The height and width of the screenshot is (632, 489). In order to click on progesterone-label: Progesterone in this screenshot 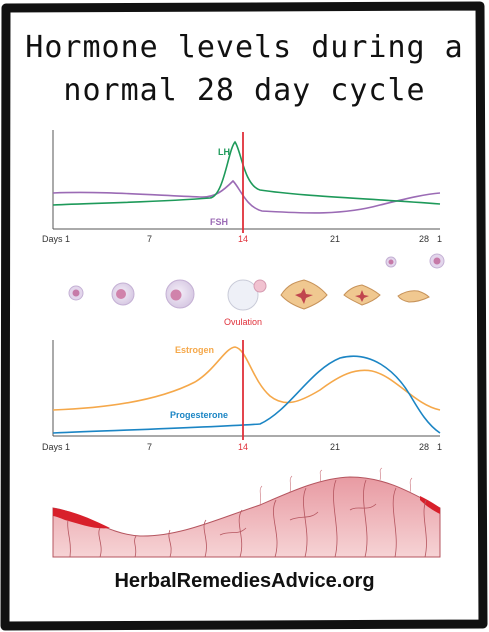, I will do `click(199, 415)`.